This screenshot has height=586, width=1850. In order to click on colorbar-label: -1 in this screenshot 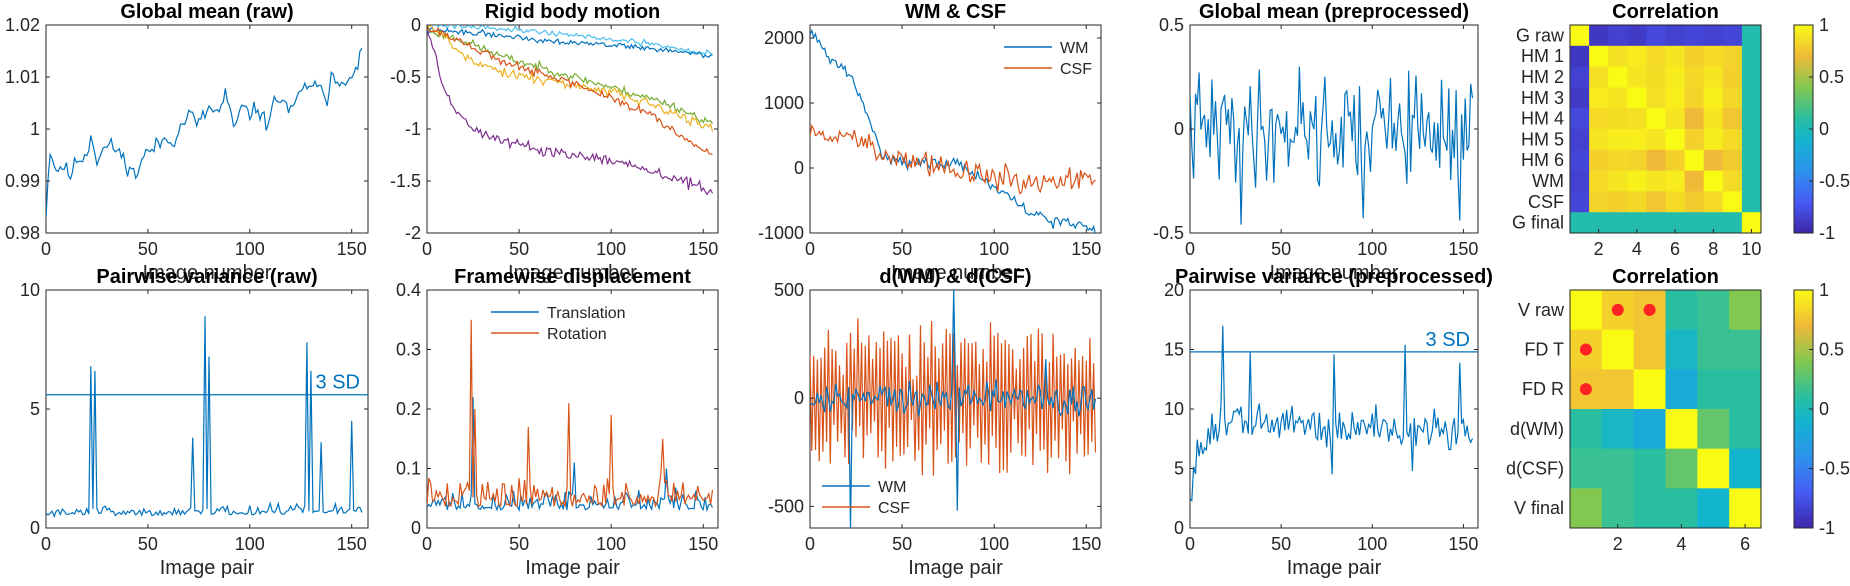, I will do `click(1827, 233)`.